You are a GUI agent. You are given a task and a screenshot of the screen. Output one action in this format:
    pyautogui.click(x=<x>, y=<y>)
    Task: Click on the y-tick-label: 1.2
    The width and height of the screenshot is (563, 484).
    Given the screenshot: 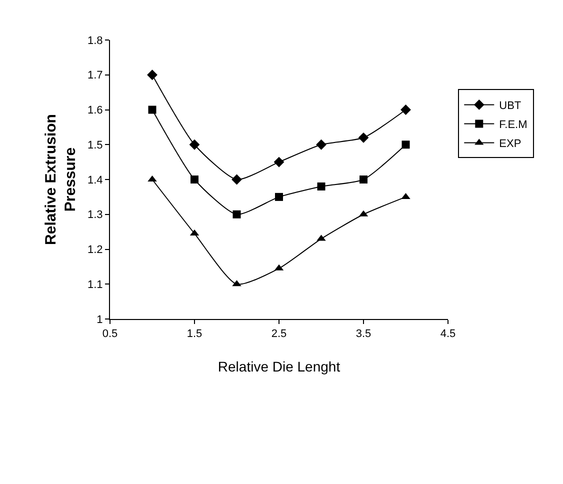 What is the action you would take?
    pyautogui.click(x=95, y=250)
    